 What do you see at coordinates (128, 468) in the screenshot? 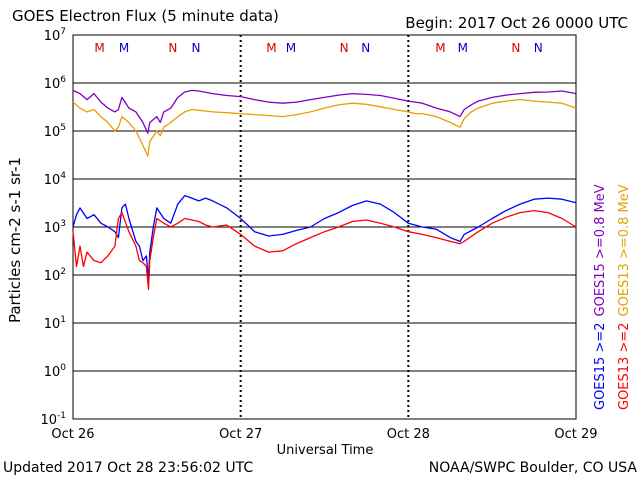
I see `updated-time: Updated 2017 Oct 28 23:56:02 UTC` at bounding box center [128, 468].